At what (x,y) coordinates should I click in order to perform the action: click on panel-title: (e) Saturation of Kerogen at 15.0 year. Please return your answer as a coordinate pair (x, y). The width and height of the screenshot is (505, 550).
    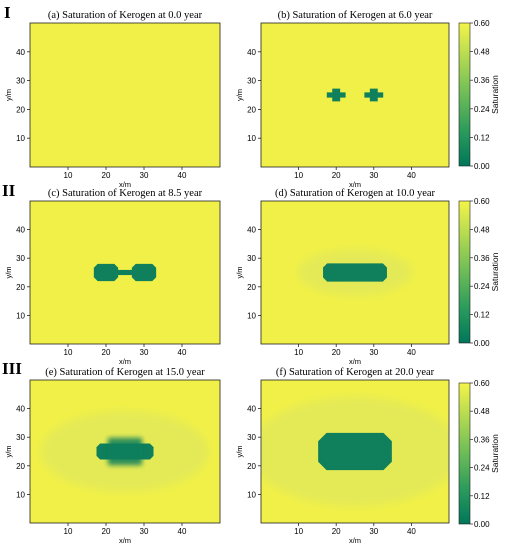
    Looking at the image, I should click on (125, 372).